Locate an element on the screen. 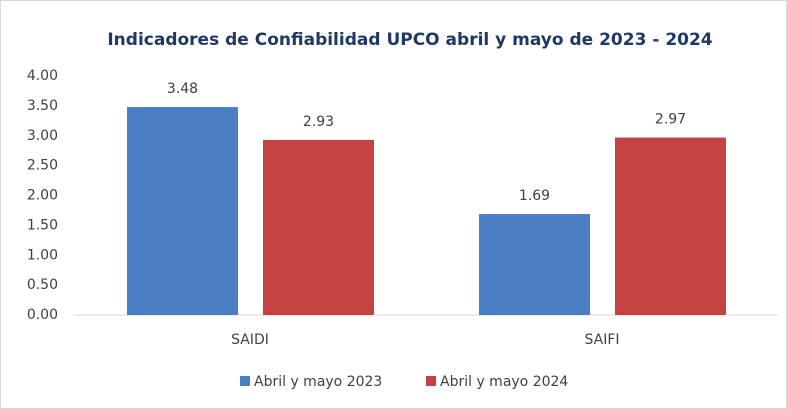  legend-label: Abril y mayo 2023 is located at coordinates (318, 382).